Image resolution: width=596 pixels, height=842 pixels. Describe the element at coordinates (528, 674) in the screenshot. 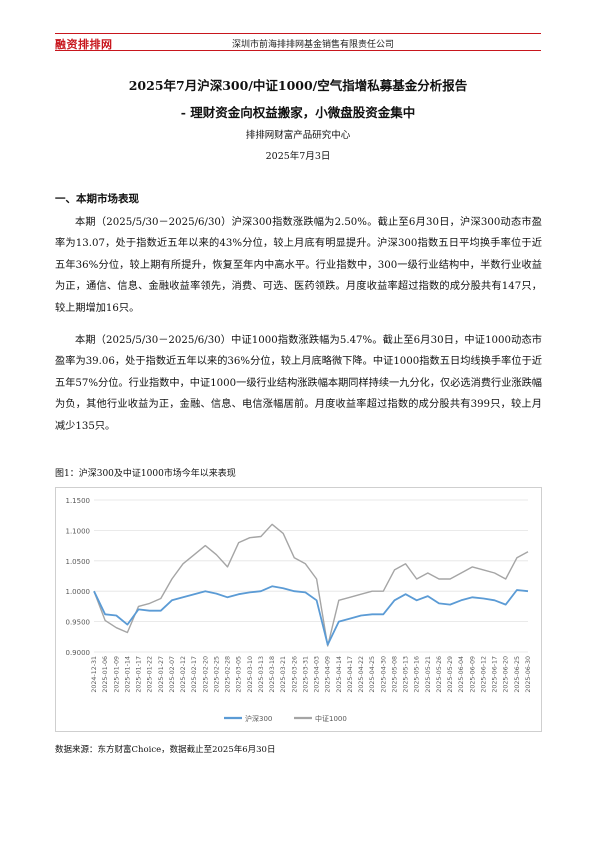

I see `x-tick-label: 2025-06-30` at that location.